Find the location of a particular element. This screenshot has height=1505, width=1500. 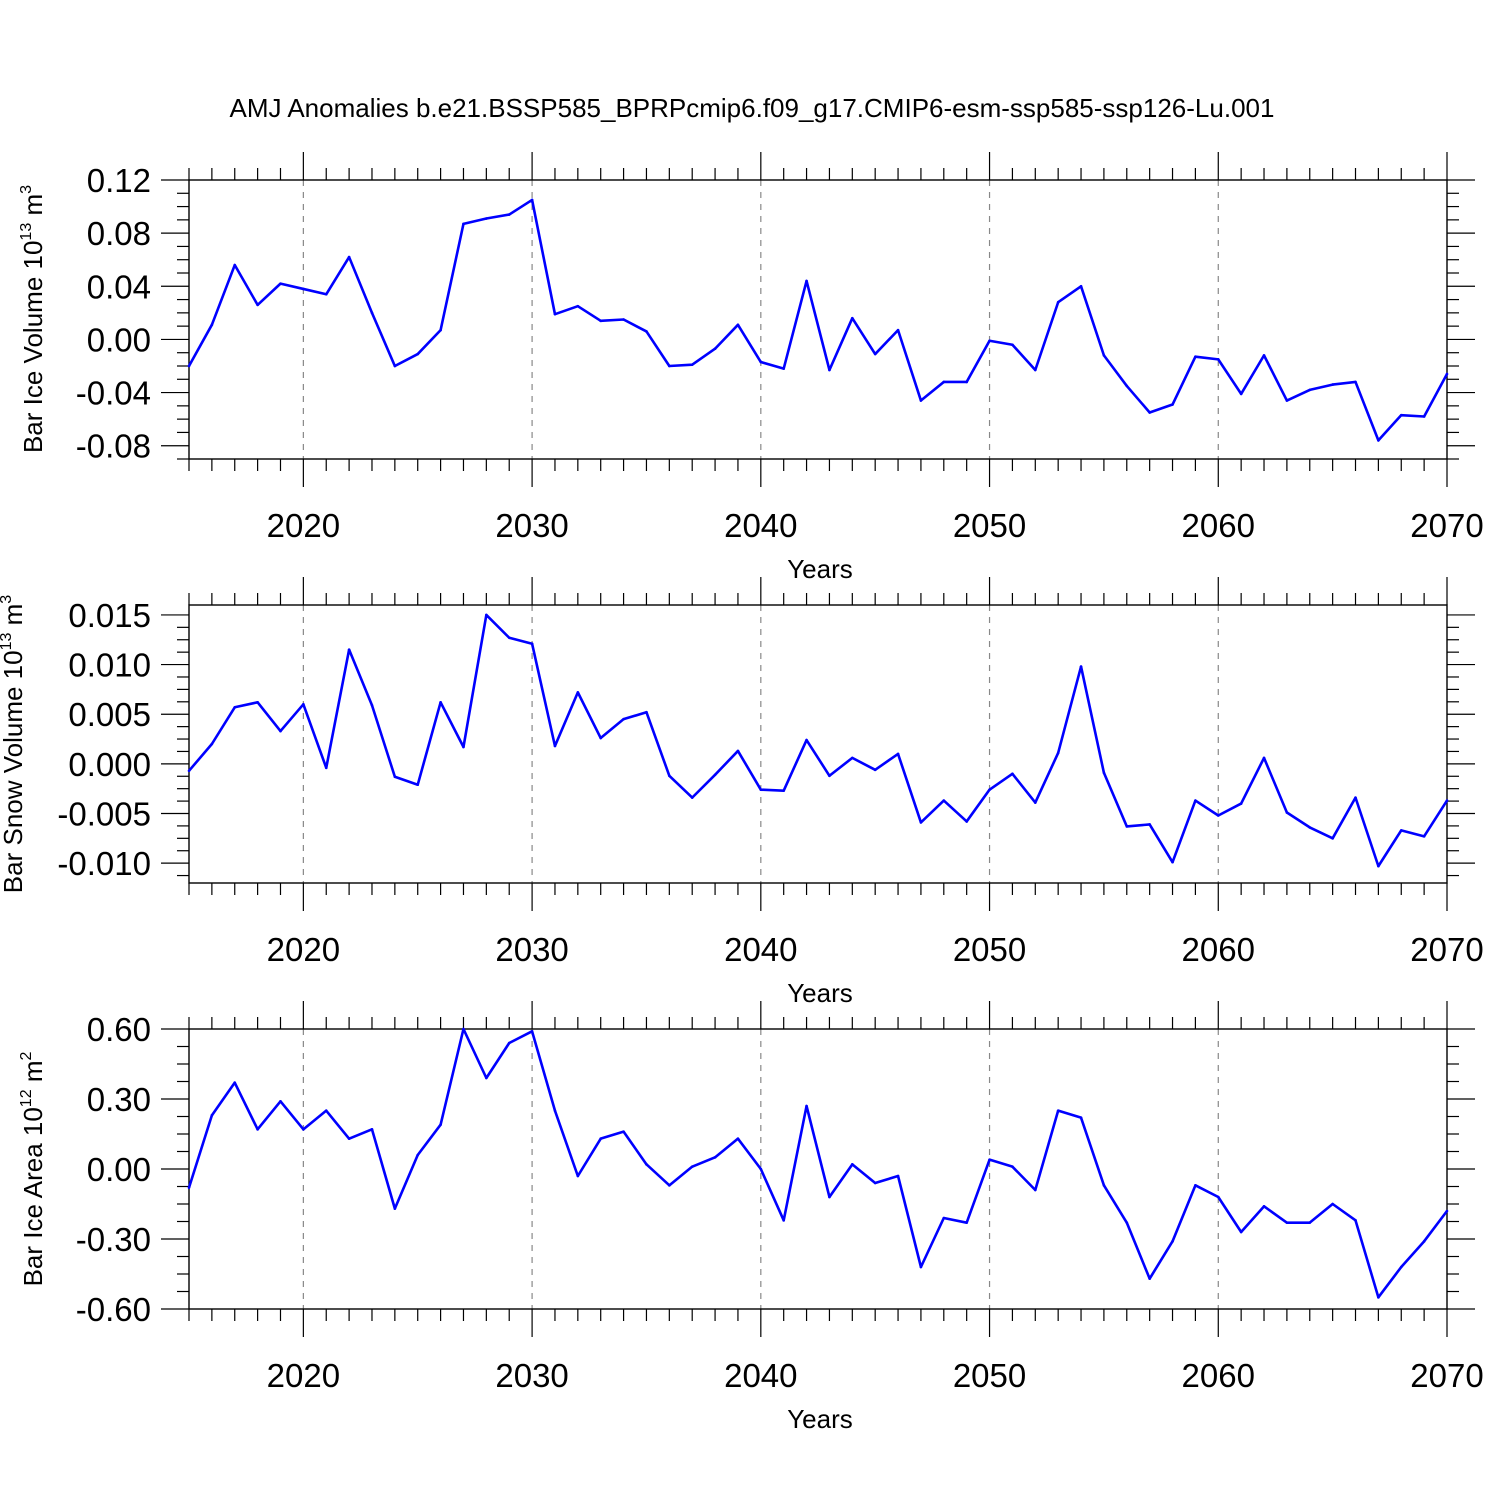

y-axis-label-part: 2 is located at coordinates (26, 1055).